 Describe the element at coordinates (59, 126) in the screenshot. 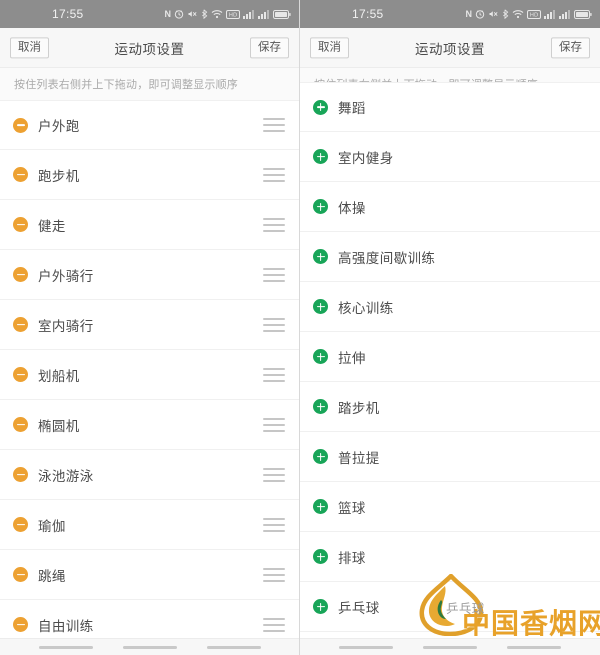

I see `list-item-label: 户外跑` at that location.